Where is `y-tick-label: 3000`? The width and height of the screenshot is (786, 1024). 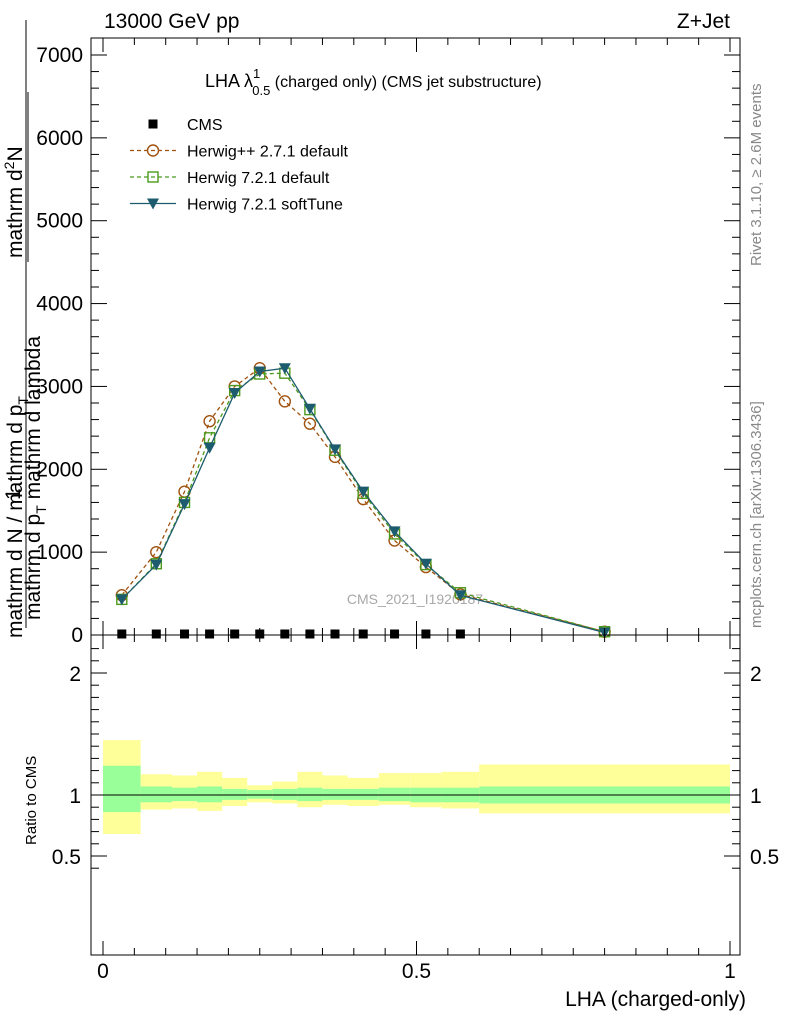
y-tick-label: 3000 is located at coordinates (59, 386).